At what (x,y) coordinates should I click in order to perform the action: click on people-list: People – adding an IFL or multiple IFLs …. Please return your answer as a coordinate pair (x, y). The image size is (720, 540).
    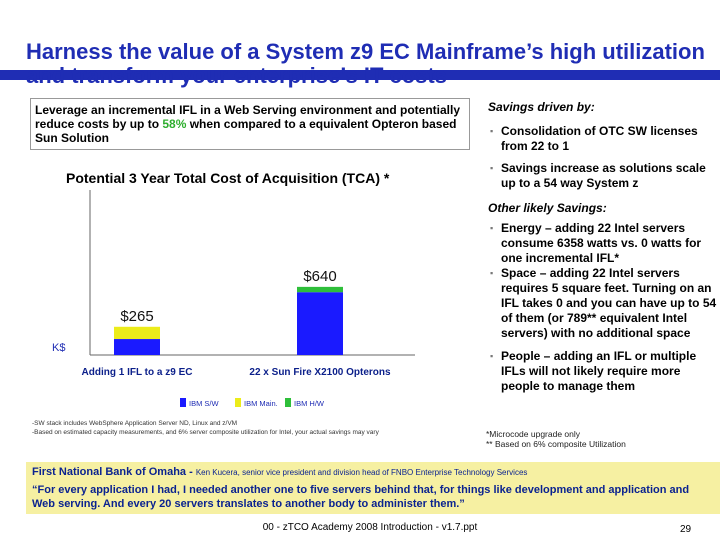
    Looking at the image, I should click on (603, 371).